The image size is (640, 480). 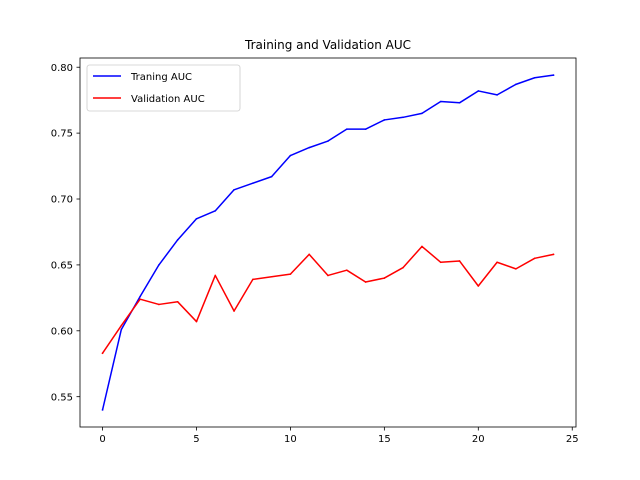 I want to click on x-tick-label-3: 15, so click(x=384, y=439).